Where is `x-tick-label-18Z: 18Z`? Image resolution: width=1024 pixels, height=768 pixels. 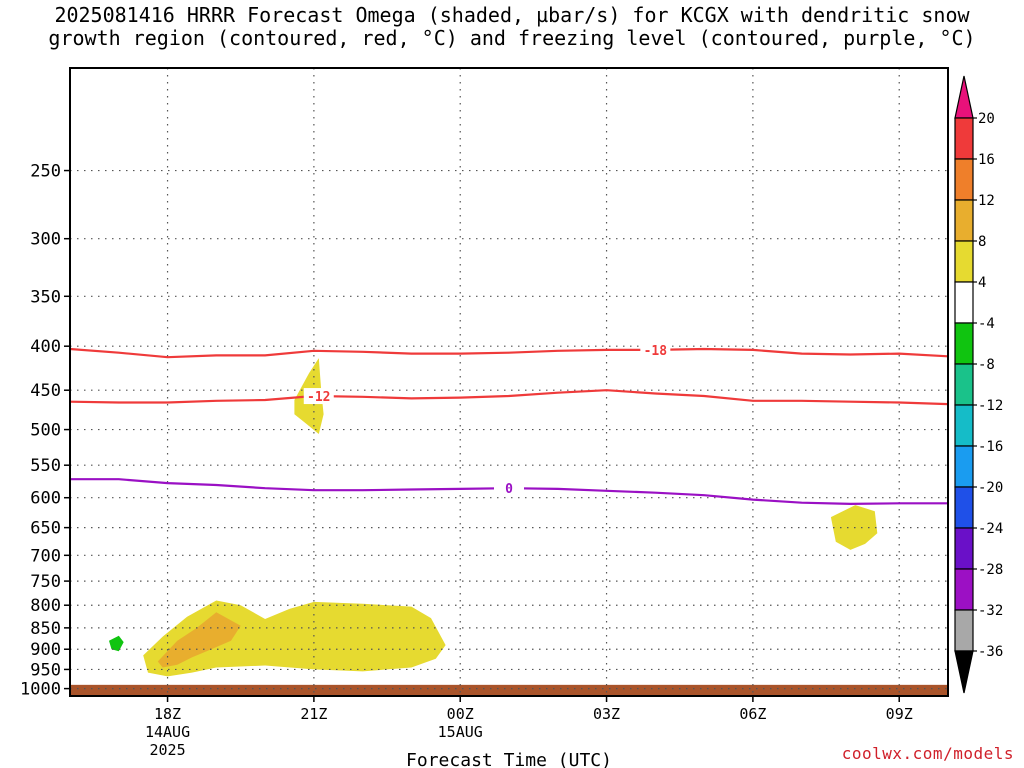
x-tick-label-18Z: 18Z is located at coordinates (167, 714).